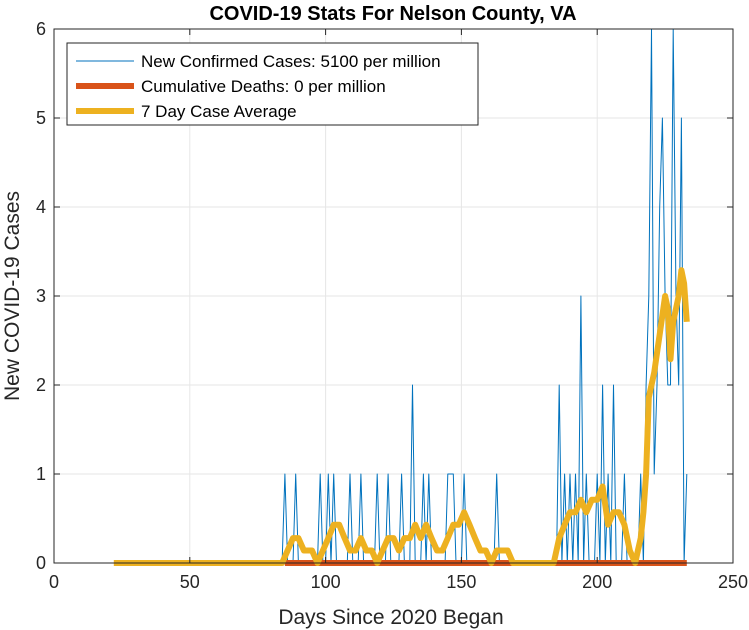 Image resolution: width=749 pixels, height=630 pixels. Describe the element at coordinates (41, 296) in the screenshot. I see `y-tick-label: 3` at that location.